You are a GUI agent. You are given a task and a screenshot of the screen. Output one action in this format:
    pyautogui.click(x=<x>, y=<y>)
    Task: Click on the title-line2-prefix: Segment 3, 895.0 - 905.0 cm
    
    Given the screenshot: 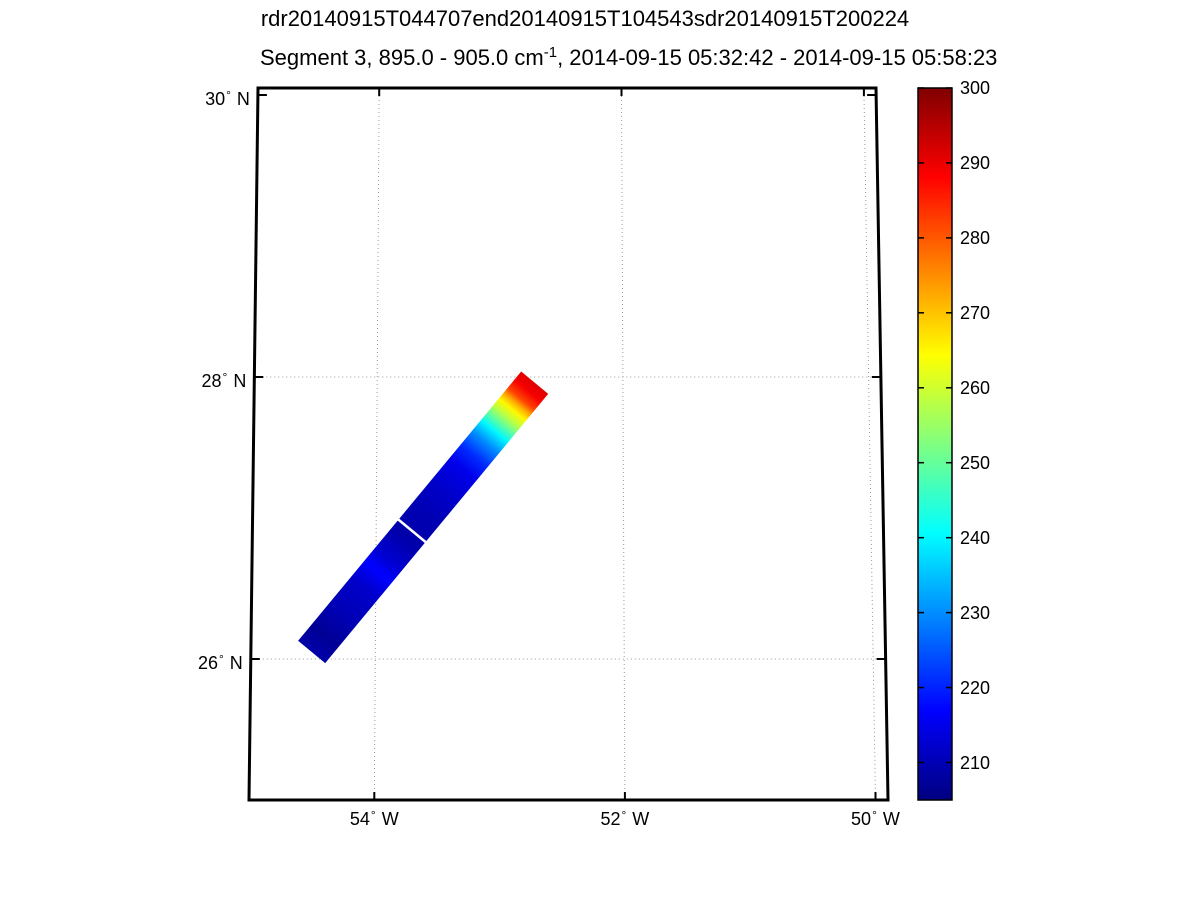 What is the action you would take?
    pyautogui.click(x=402, y=57)
    